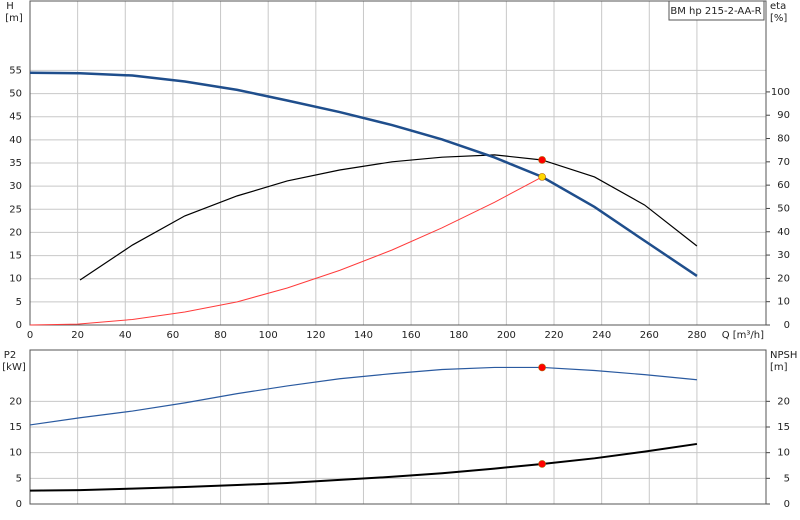  Describe the element at coordinates (783, 208) in the screenshot. I see `y2-tick-label: 50` at that location.